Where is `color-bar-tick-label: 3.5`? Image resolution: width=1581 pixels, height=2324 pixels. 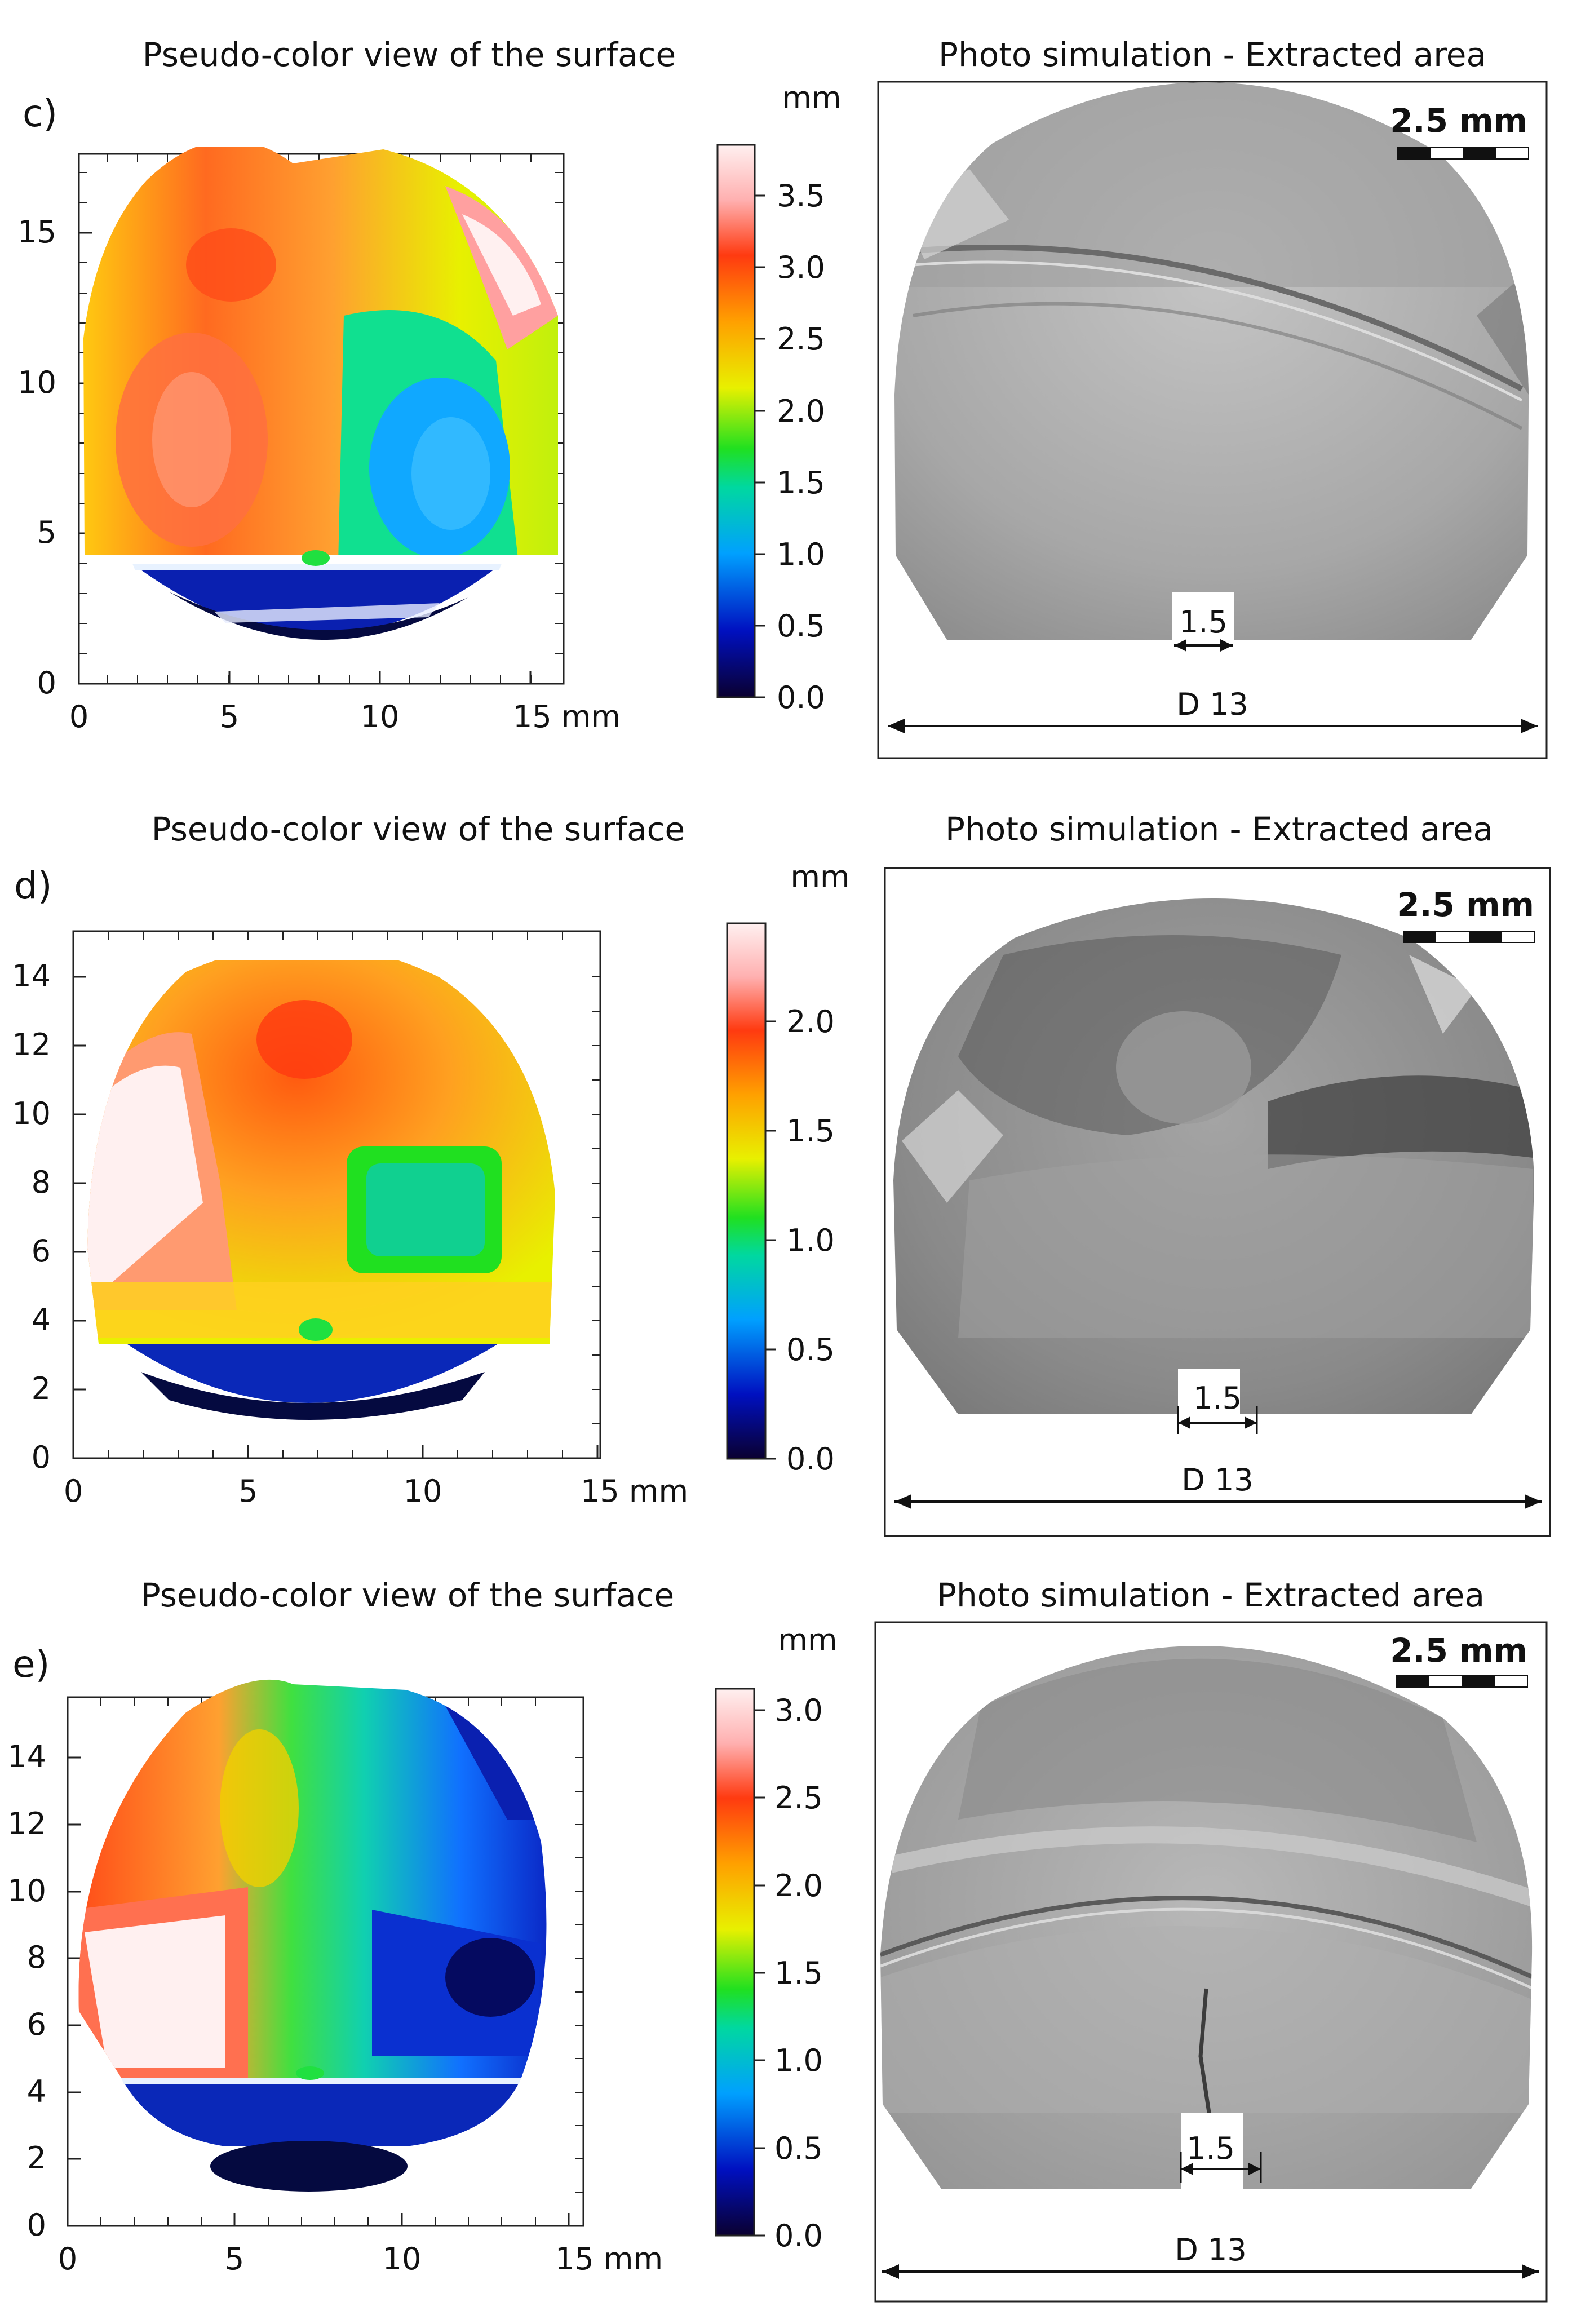 color-bar-tick-label: 3.5 is located at coordinates (801, 196).